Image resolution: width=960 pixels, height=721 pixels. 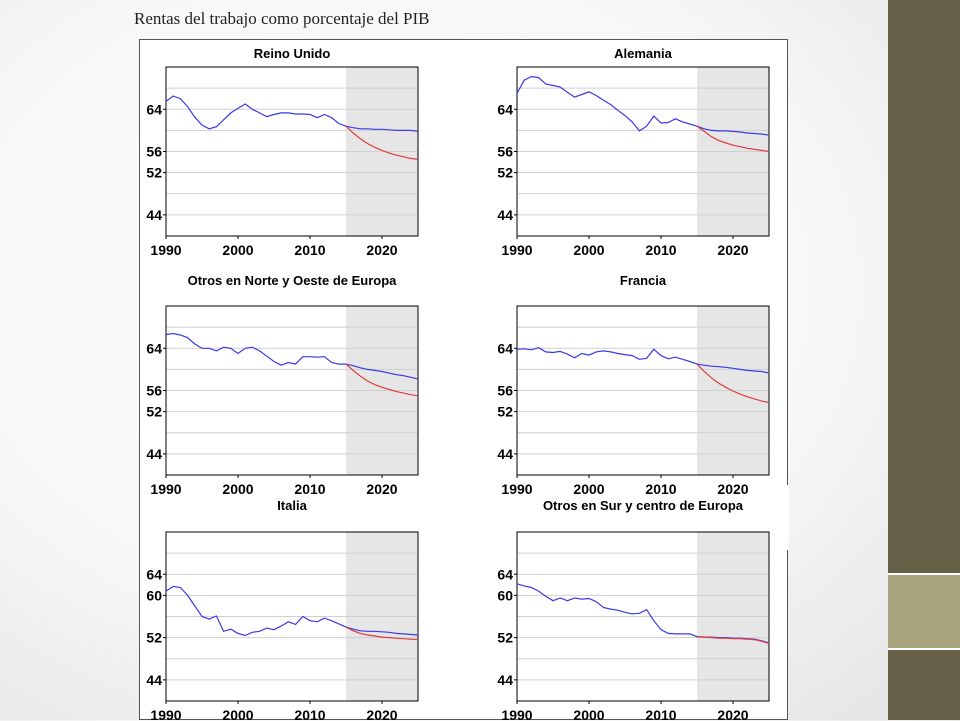 What do you see at coordinates (924, 574) in the screenshot?
I see `decor-divider-top` at bounding box center [924, 574].